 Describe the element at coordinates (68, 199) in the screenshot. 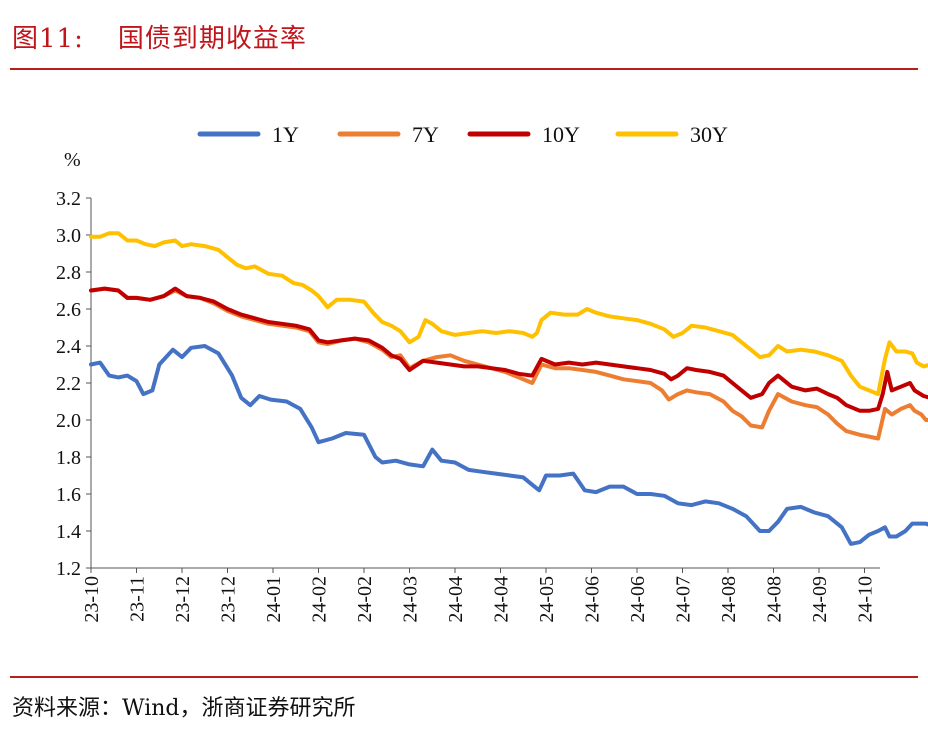

I see `y-tick-label: 3.2` at that location.